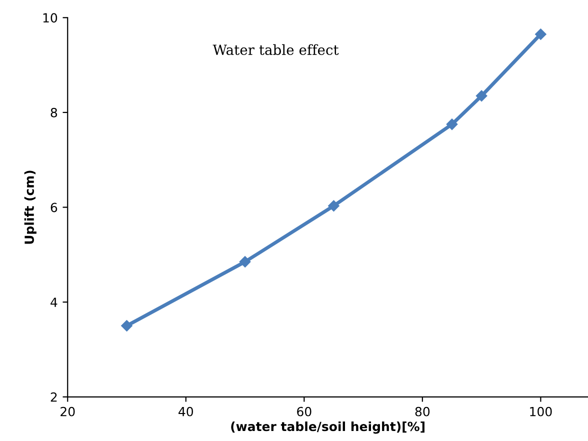  Describe the element at coordinates (541, 411) in the screenshot. I see `x-tick-label: 100` at that location.